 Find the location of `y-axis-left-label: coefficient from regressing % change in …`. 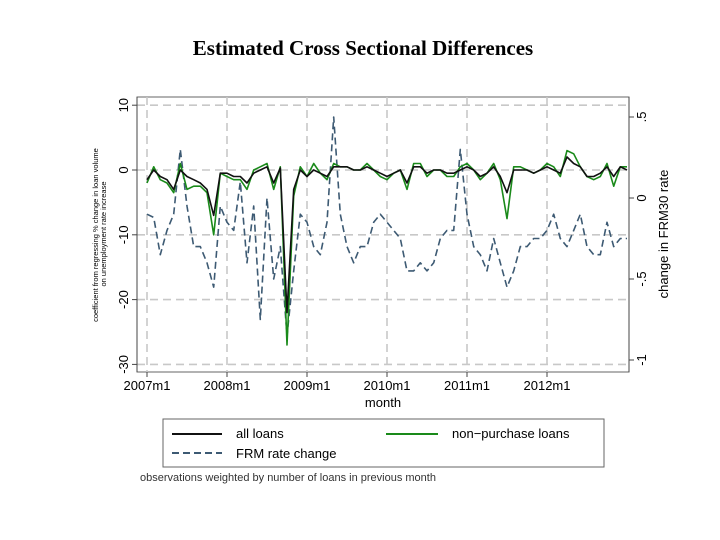

y-axis-left-label: coefficient from regressing % change in … is located at coordinates (99, 234).